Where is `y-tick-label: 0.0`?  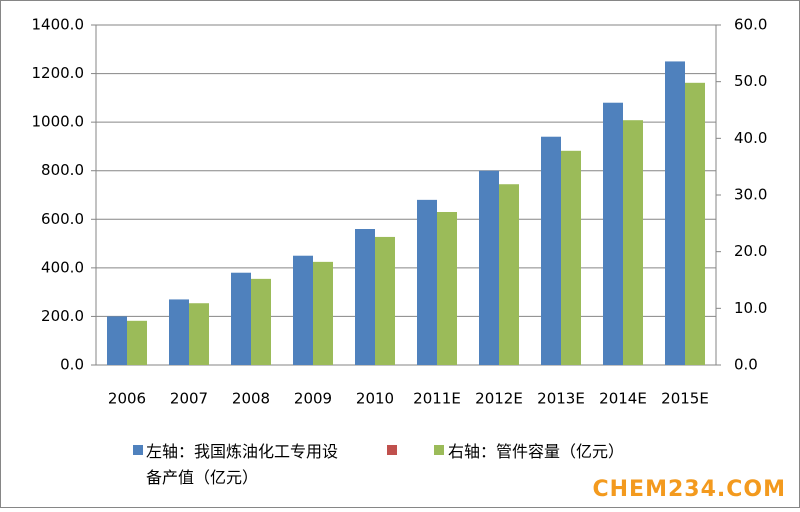
y-tick-label: 0.0 is located at coordinates (72, 365).